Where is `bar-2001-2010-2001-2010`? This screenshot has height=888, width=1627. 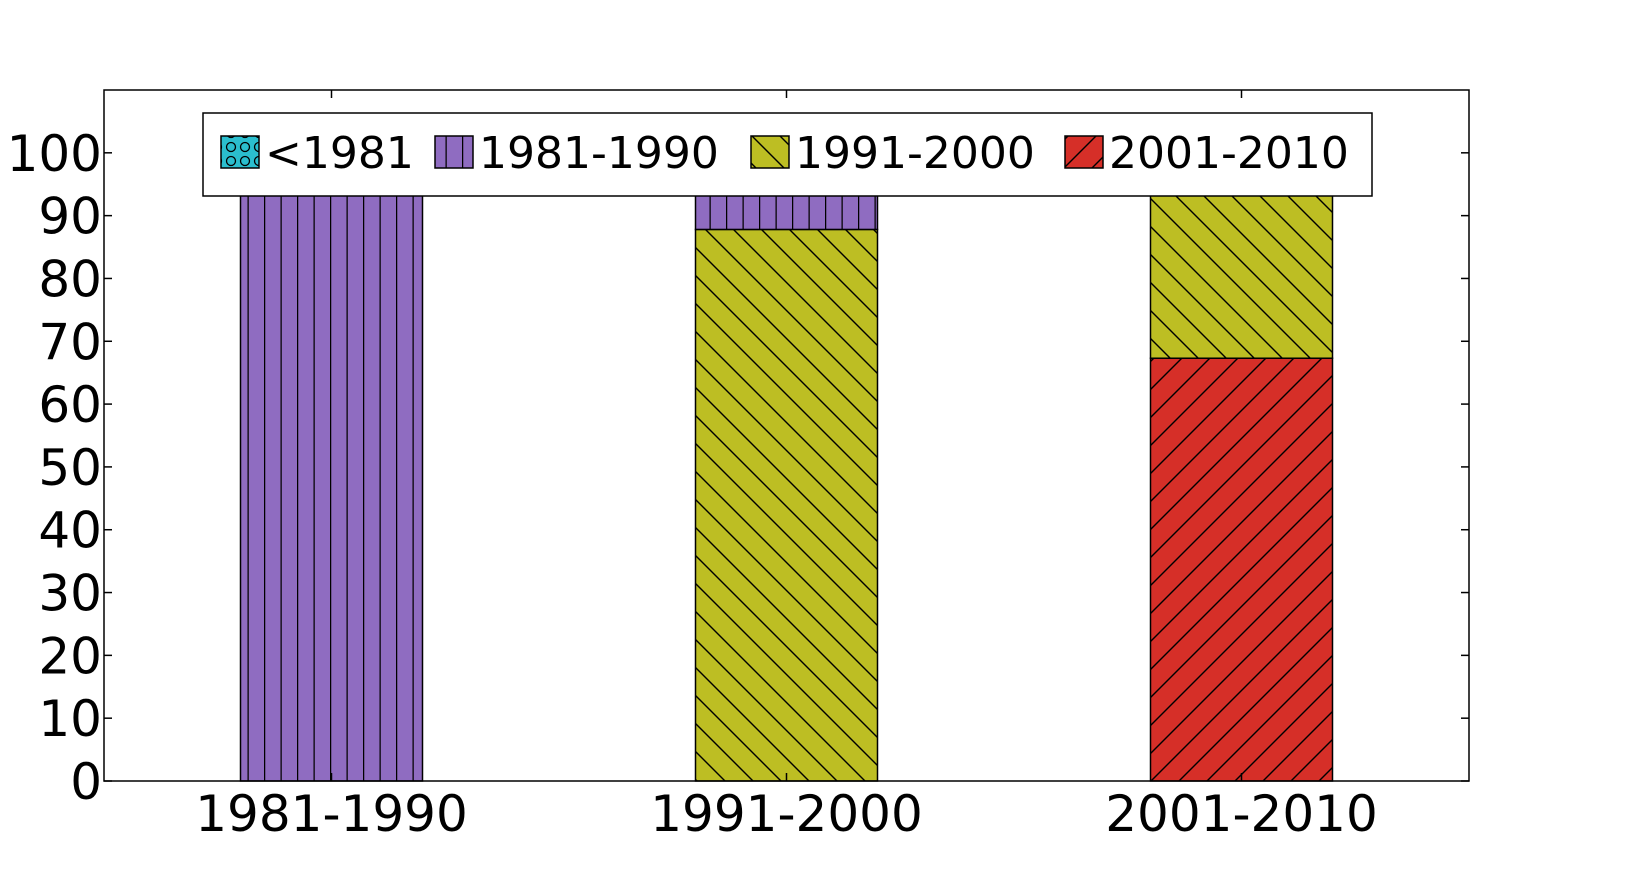
bar-2001-2010-2001-2010 is located at coordinates (1241, 569).